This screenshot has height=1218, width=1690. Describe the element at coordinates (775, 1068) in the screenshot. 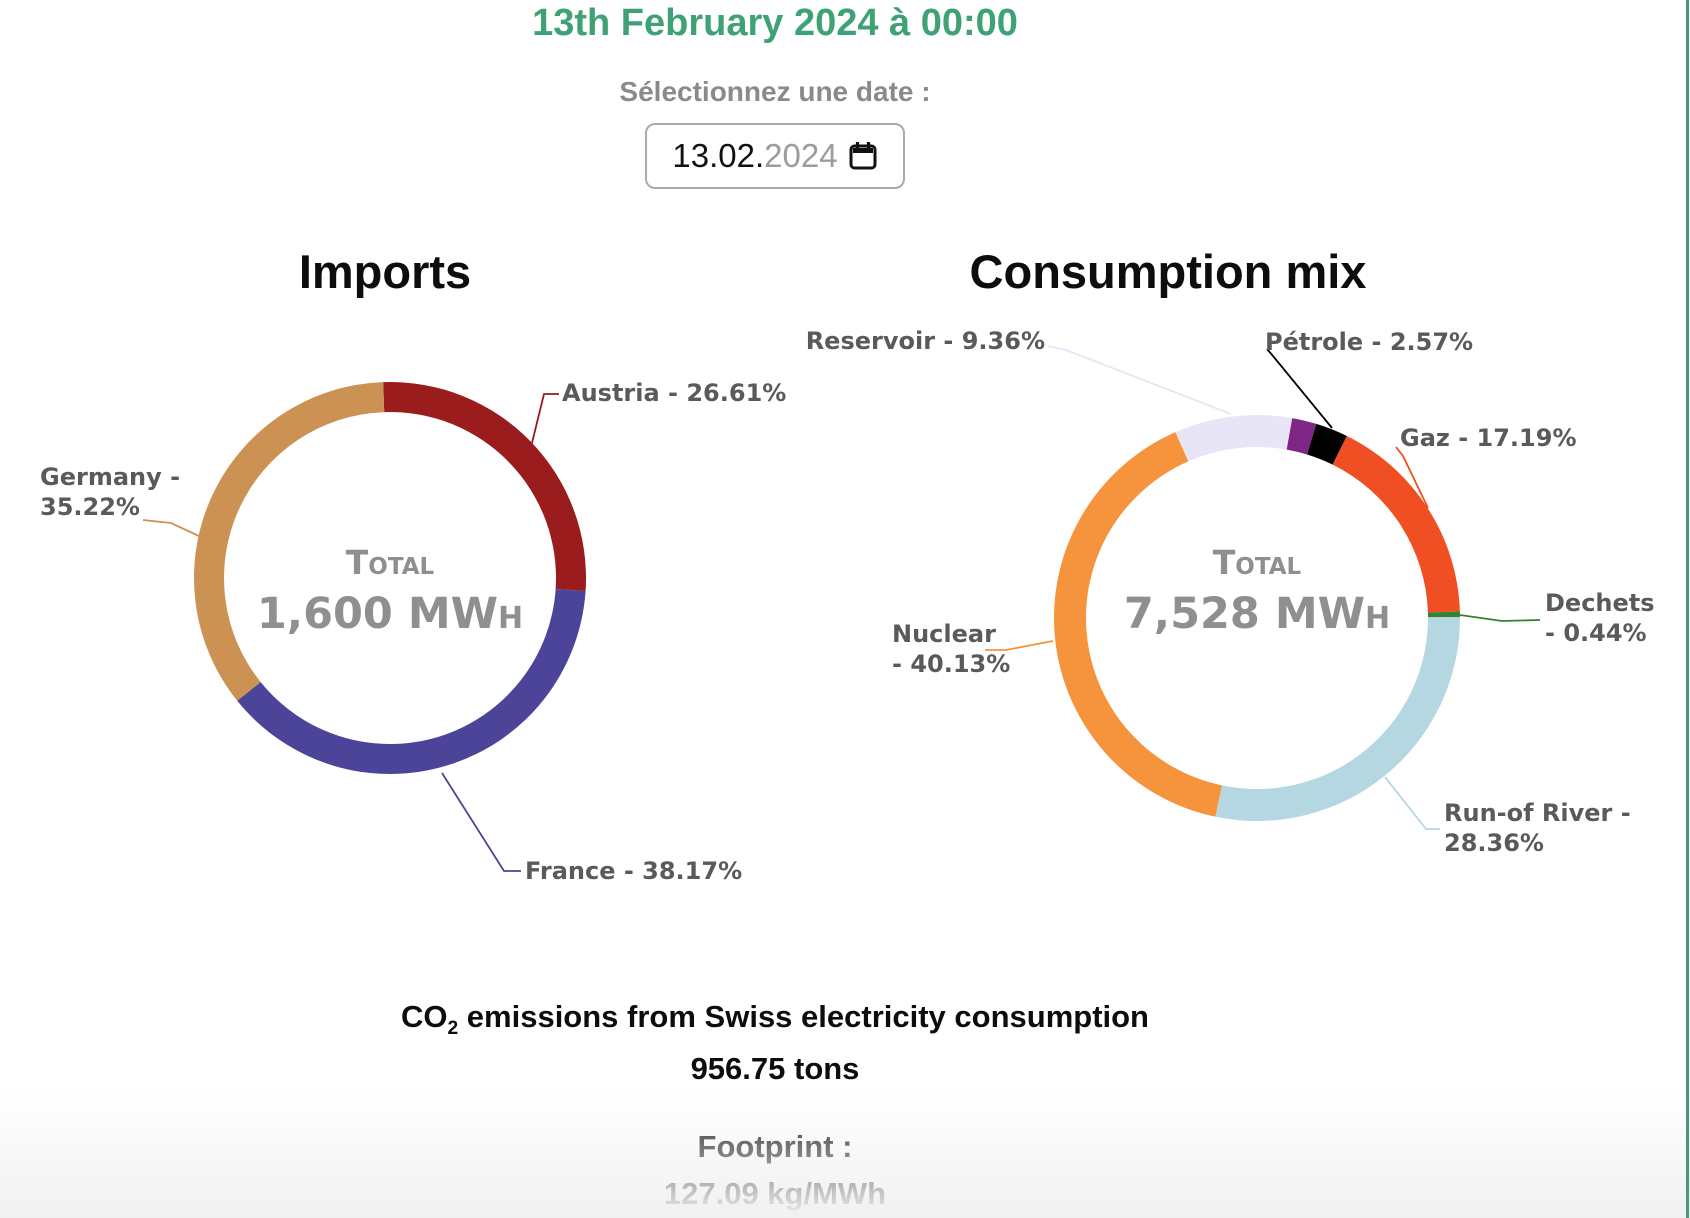

I see `co2-emissions-value: 956.75 tons` at that location.